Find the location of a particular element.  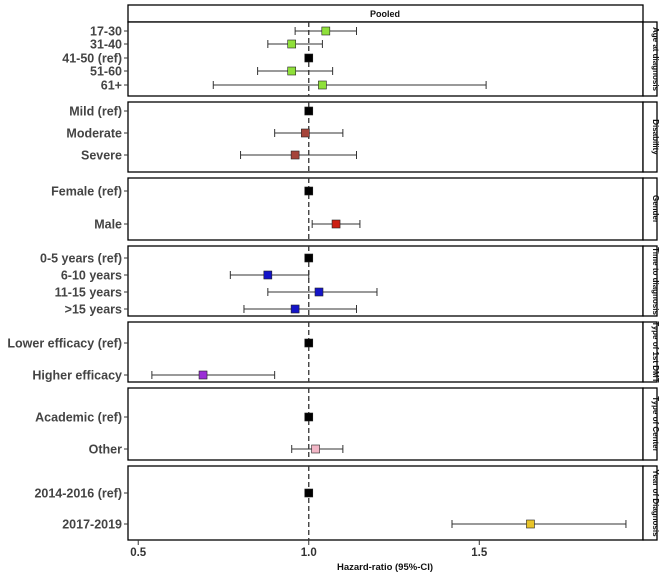

group-label: Disability is located at coordinates (655, 137).